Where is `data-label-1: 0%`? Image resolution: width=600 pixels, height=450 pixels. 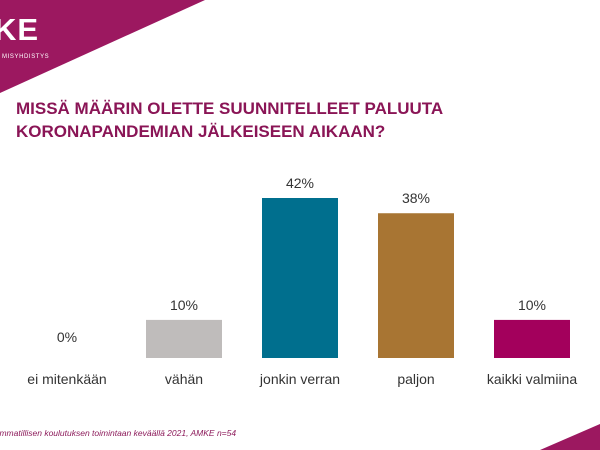
data-label-1: 0% is located at coordinates (67, 337).